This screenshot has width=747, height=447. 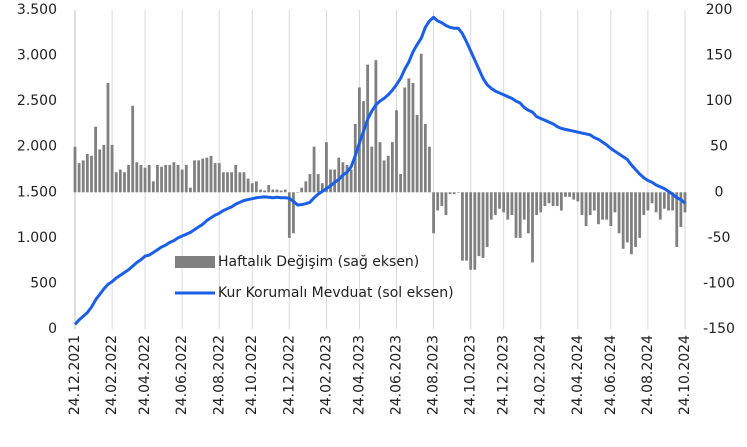 I want to click on y2-tick-label: -50, so click(x=719, y=238).